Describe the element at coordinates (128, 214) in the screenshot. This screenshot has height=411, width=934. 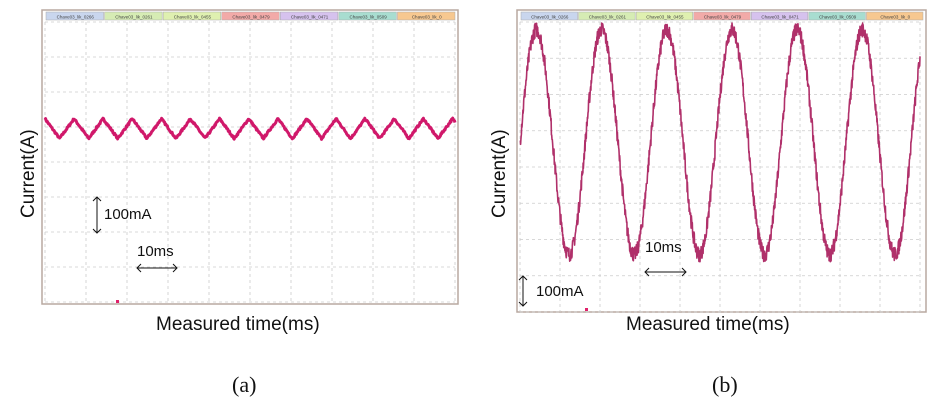
I see `current-scale-label-a: 100mA` at that location.